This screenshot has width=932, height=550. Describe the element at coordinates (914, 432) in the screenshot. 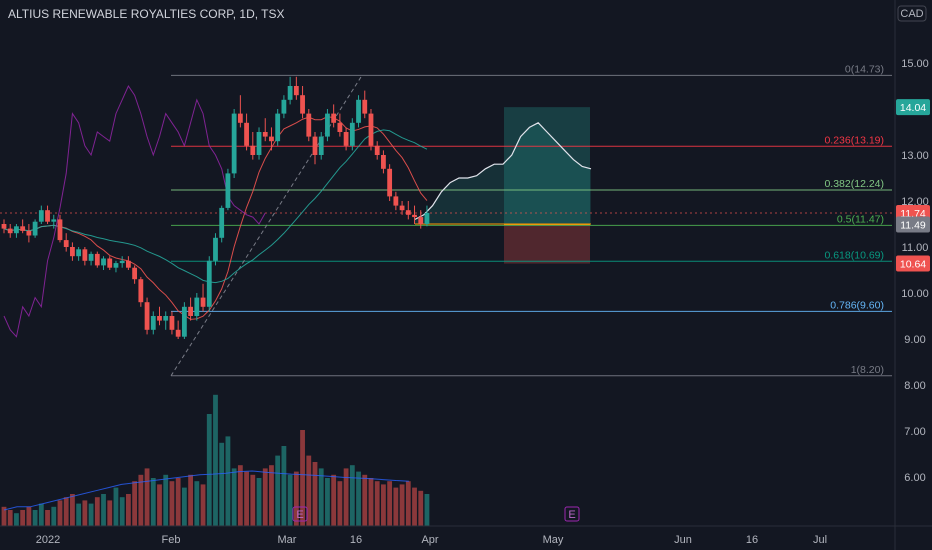

I see `price-tick-label: 7.00` at that location.